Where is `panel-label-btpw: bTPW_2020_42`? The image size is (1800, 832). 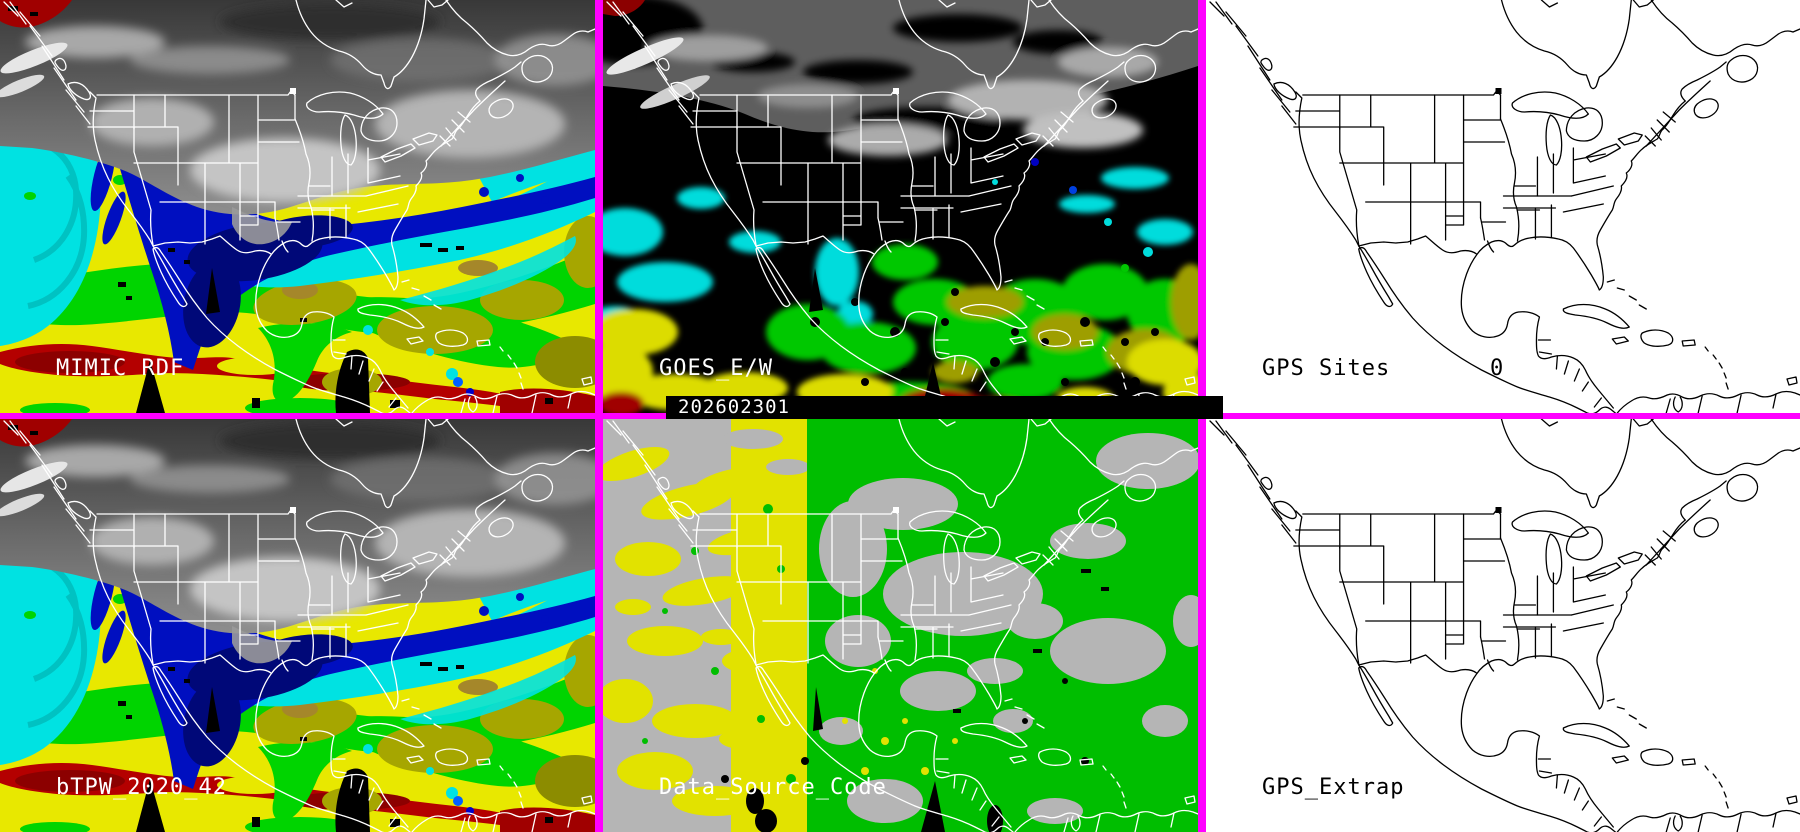
panel-label-btpw: bTPW_2020_42 is located at coordinates (141, 787).